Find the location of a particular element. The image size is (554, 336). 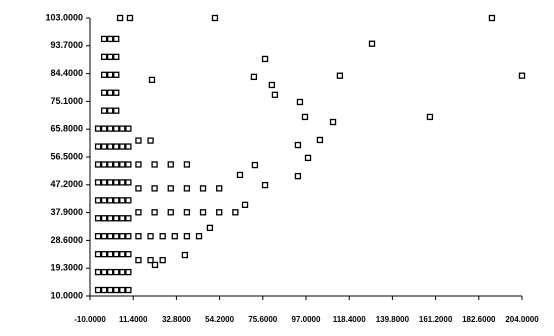

x-tick-label: 118.4000 is located at coordinates (349, 319).